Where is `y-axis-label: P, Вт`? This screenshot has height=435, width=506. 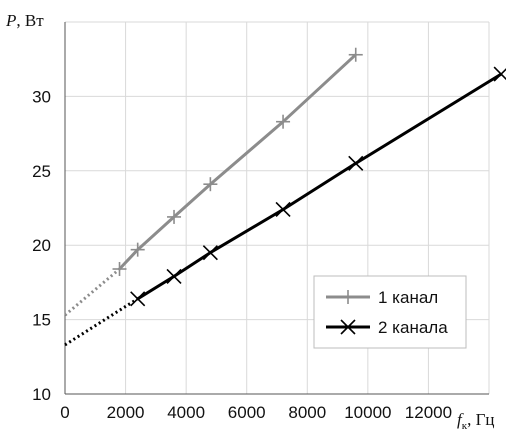
y-axis-label: P, Вт is located at coordinates (24, 20).